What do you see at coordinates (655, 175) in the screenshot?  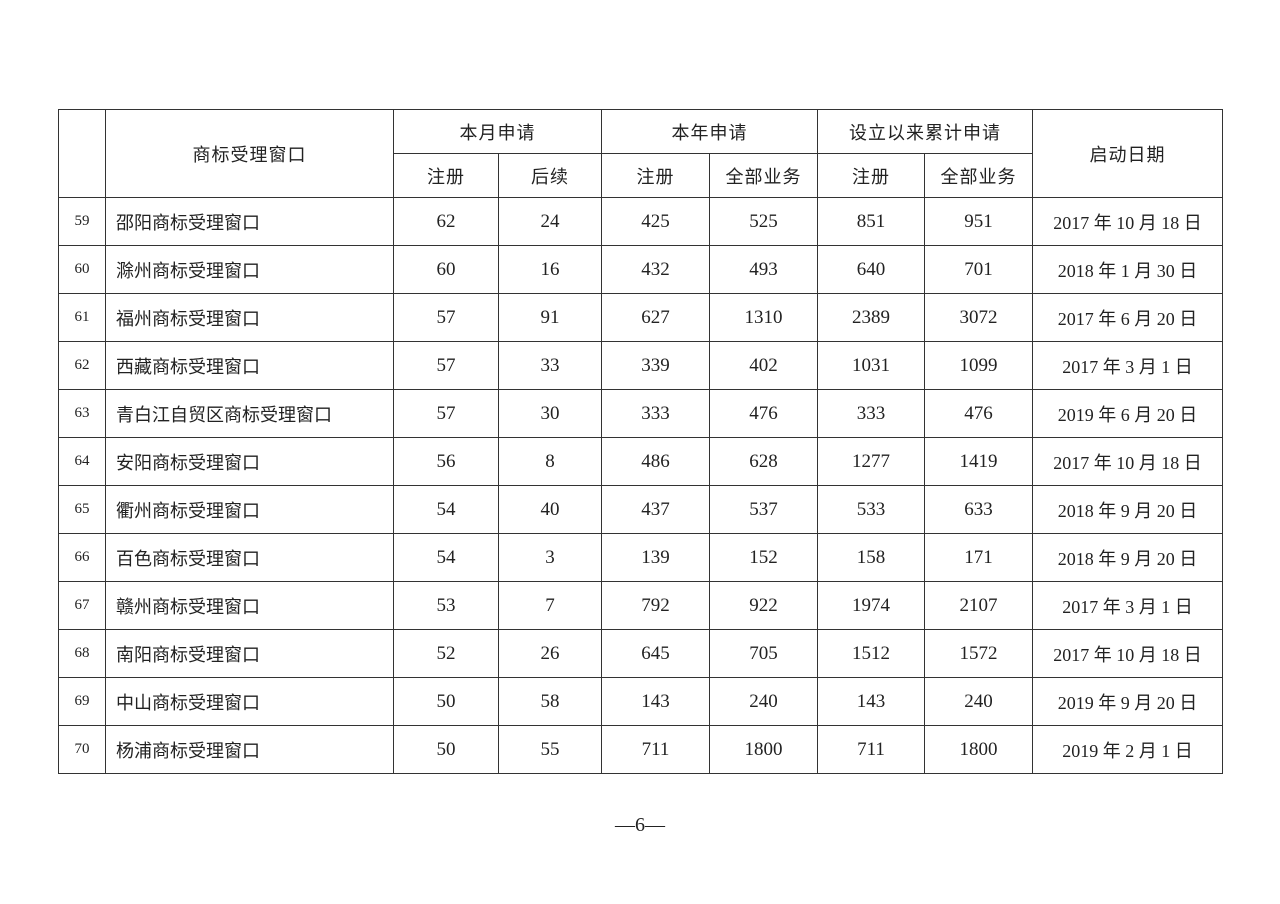 I see `subheader-year-register: 注册` at bounding box center [655, 175].